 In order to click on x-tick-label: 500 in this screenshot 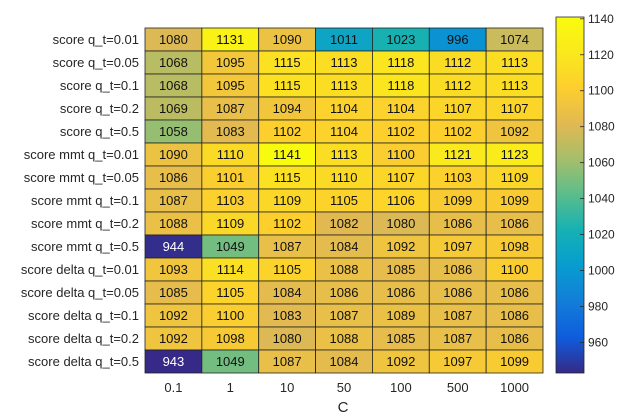, I will do `click(458, 387)`.